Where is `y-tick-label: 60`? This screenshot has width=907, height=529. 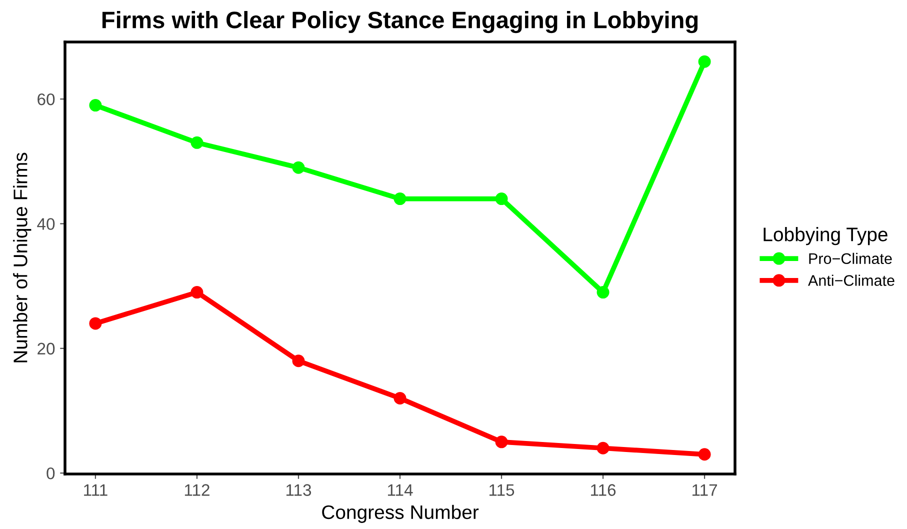 y-tick-label: 60 is located at coordinates (46, 99).